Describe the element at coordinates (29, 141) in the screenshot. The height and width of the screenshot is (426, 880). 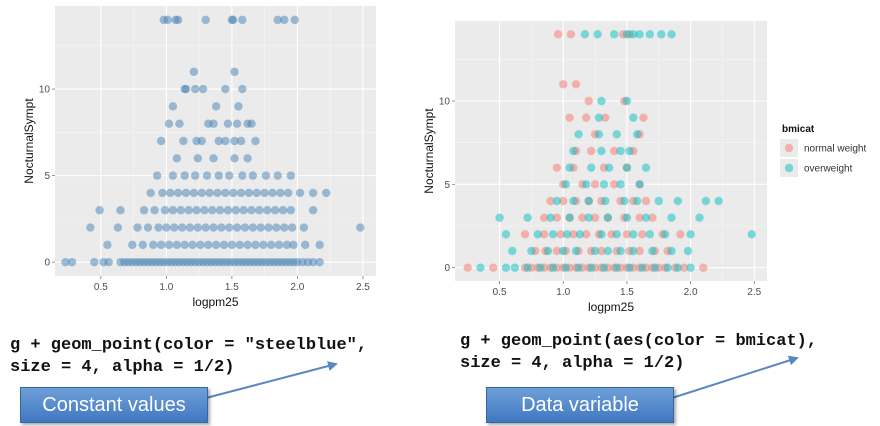
I see `y-axis-title: NocturnalSympt` at that location.